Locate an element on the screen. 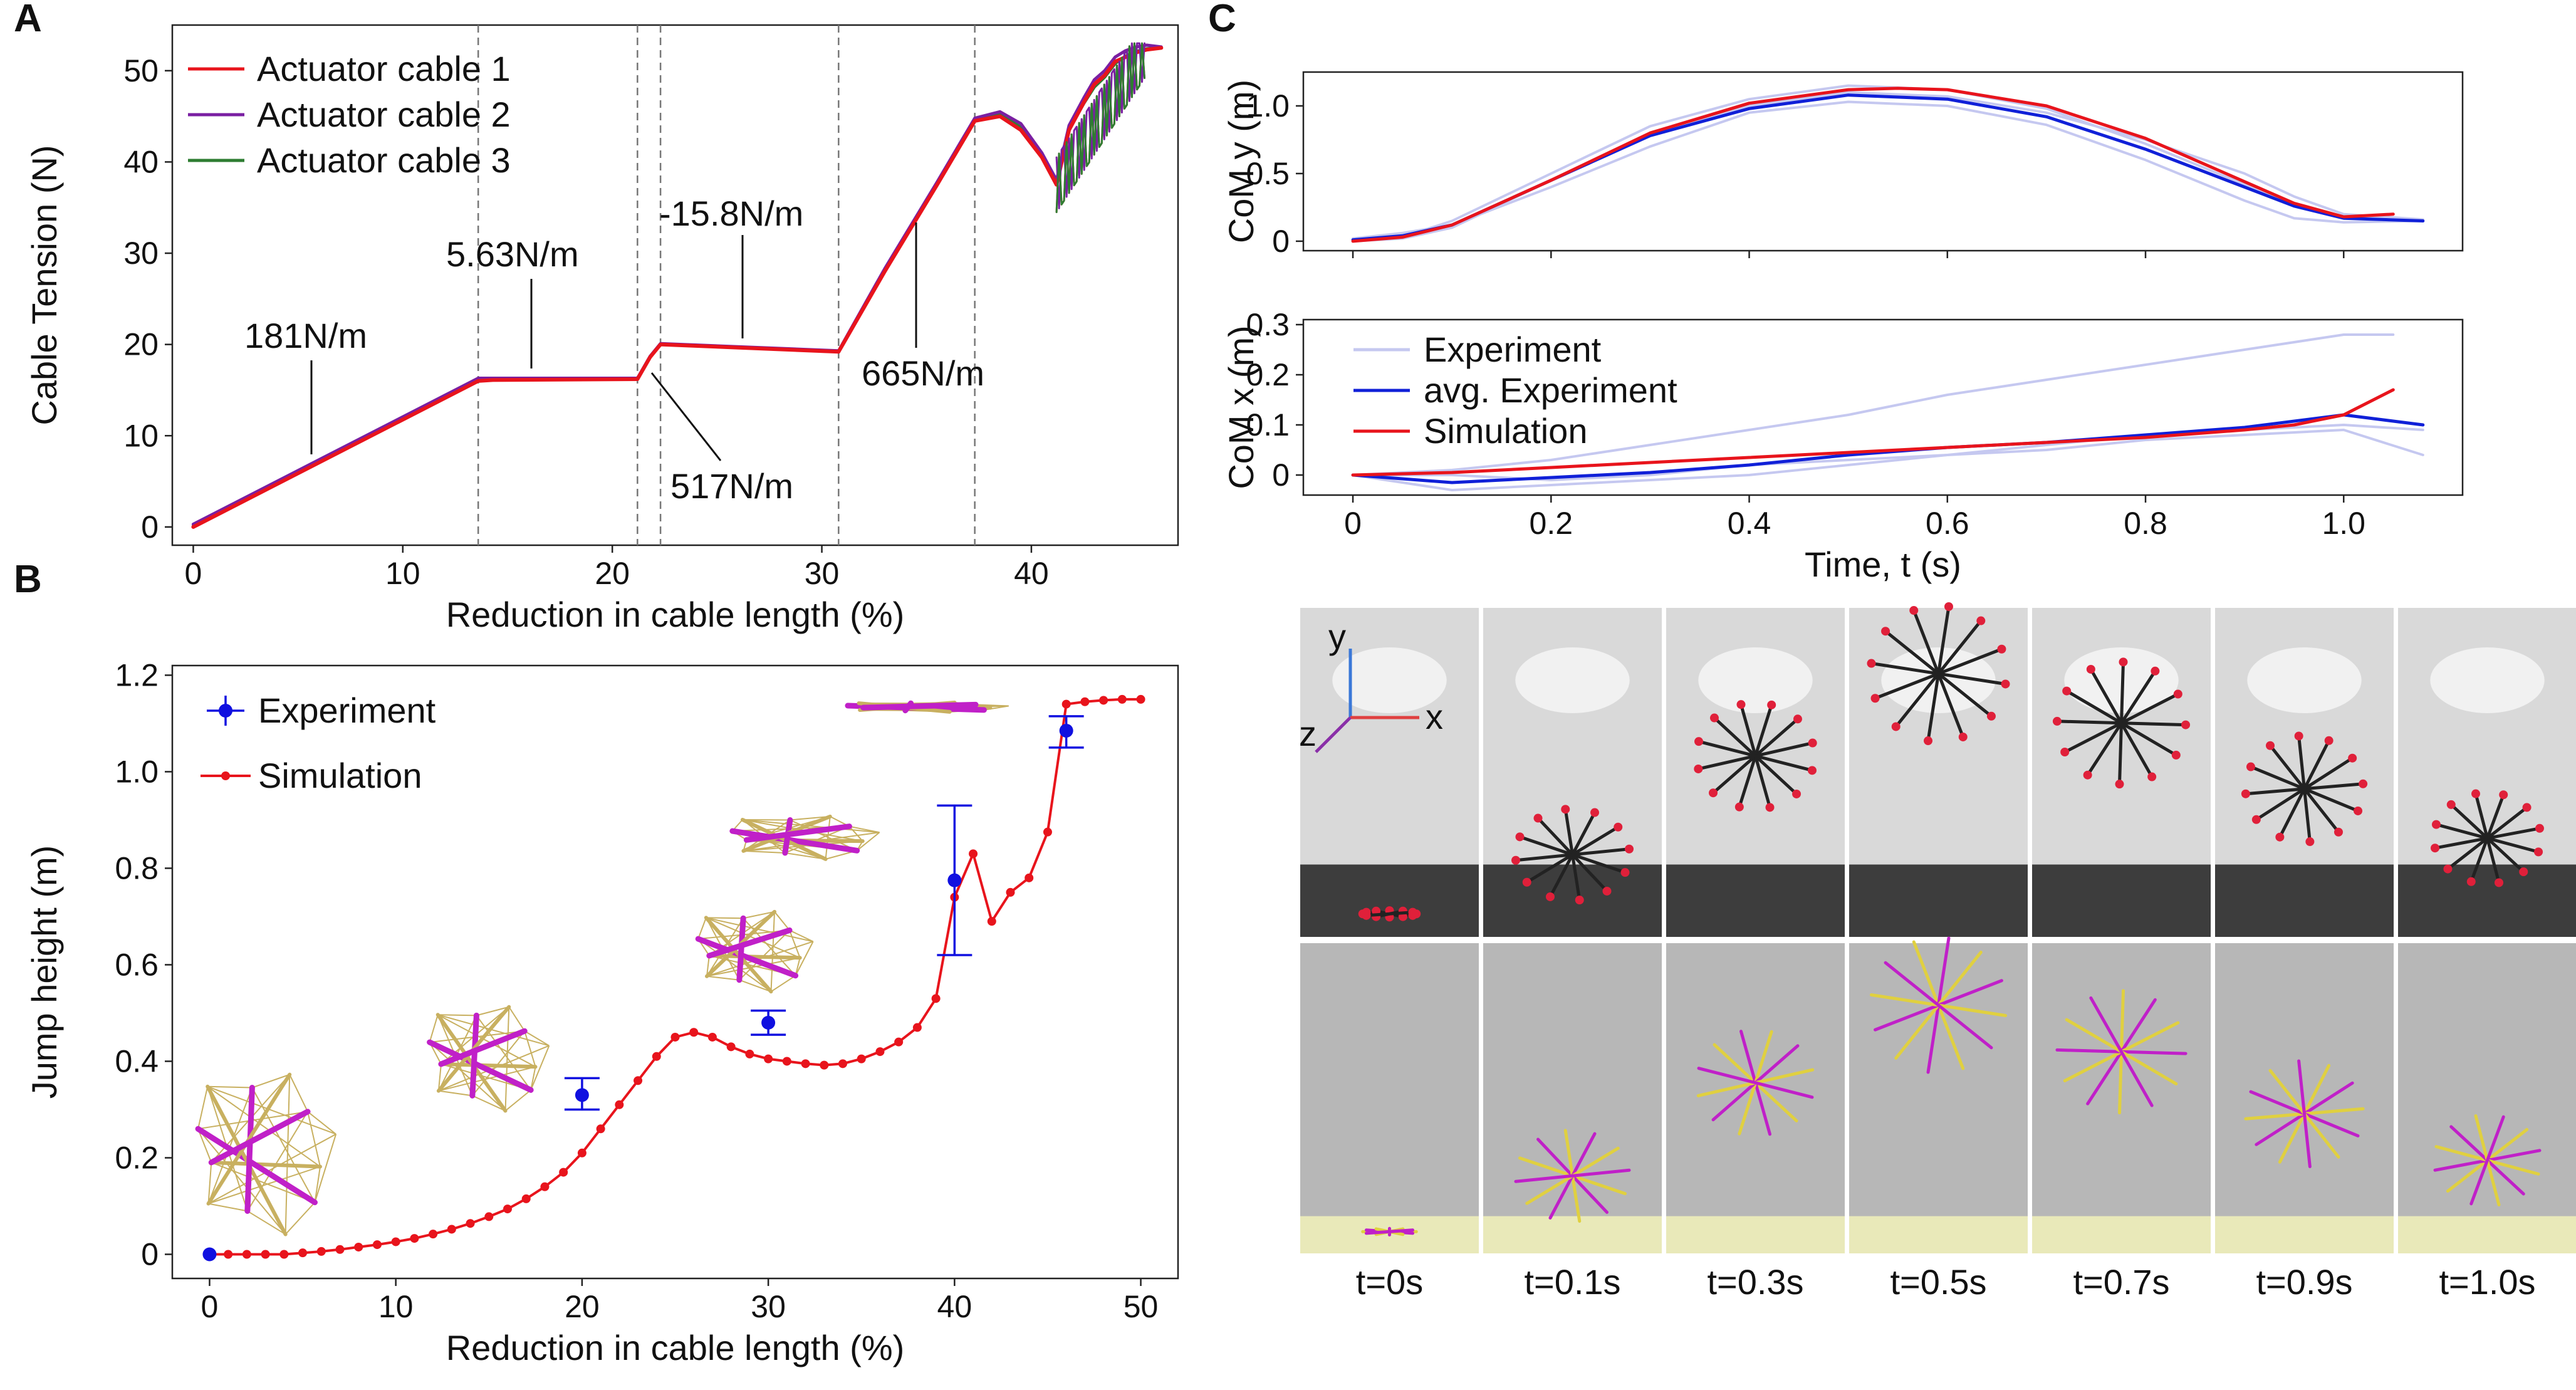  tensegrity-sketch-0pct is located at coordinates (266, 1154).